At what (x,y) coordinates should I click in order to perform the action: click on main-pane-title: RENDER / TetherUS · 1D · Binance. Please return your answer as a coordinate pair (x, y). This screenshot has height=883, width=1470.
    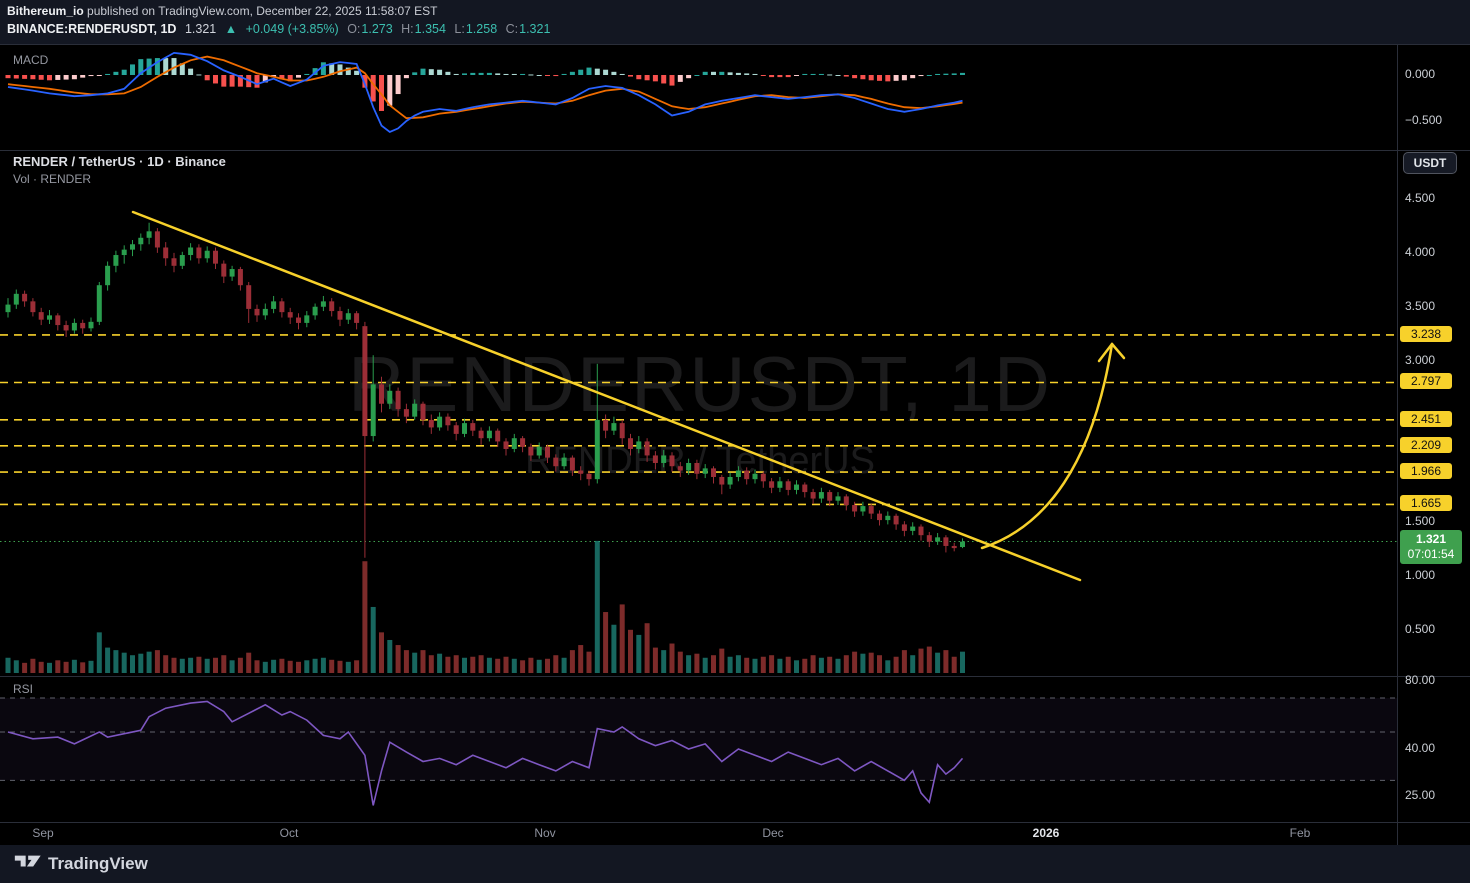
    Looking at the image, I should click on (119, 161).